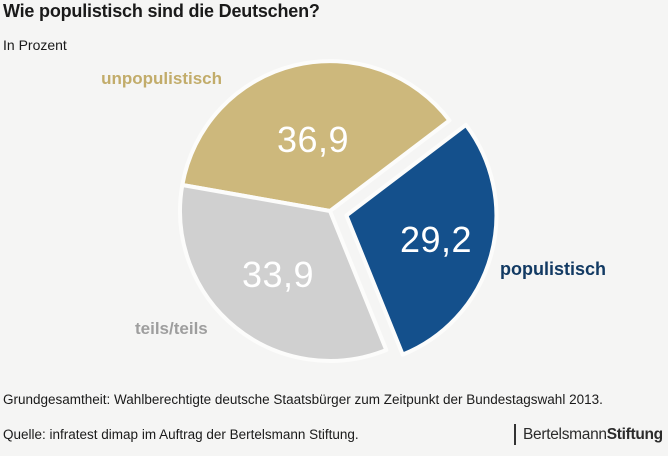 Image resolution: width=668 pixels, height=456 pixels. I want to click on logo-part-stiftung: Stiftung, so click(634, 434).